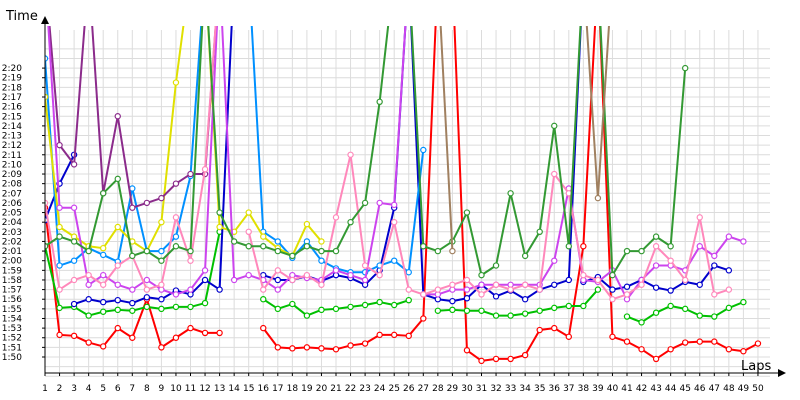 This screenshot has width=800, height=400. What do you see at coordinates (12, 175) in the screenshot?
I see `y-tick-label: 2:09` at bounding box center [12, 175].